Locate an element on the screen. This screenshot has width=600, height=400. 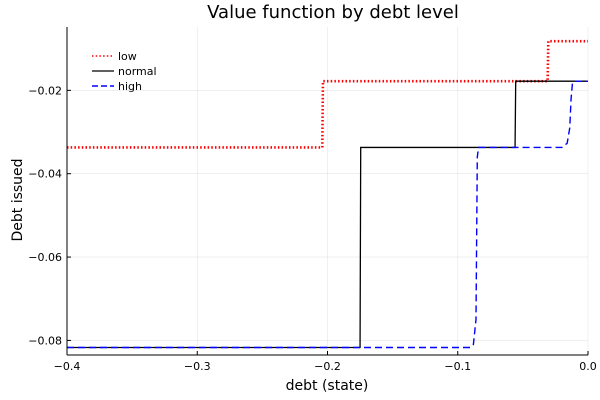
legend: low normal high is located at coordinates (124, 71).